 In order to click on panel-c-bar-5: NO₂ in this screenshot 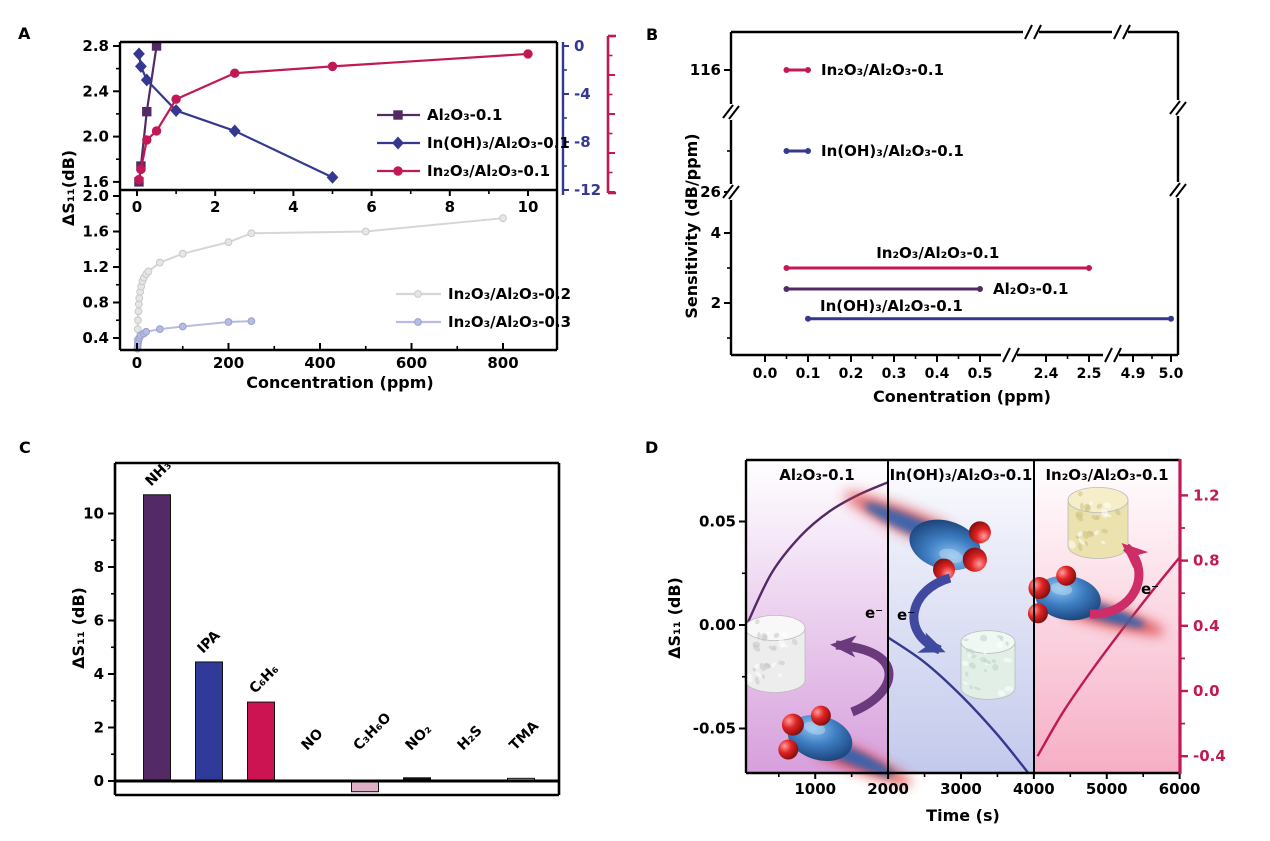, I will do `click(419, 751)`.